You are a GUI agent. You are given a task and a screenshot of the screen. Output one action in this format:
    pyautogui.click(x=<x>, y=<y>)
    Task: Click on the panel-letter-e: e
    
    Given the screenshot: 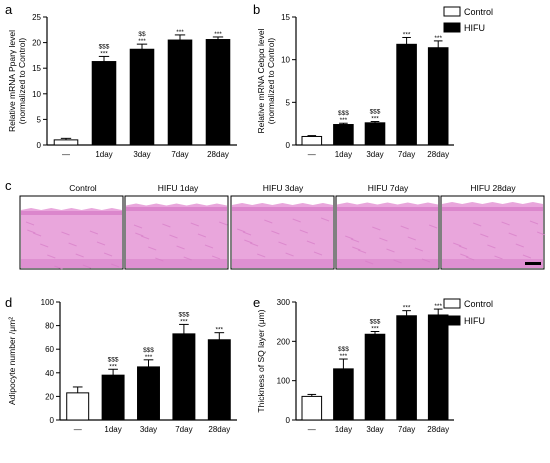 What is the action you would take?
    pyautogui.click(x=256, y=302)
    